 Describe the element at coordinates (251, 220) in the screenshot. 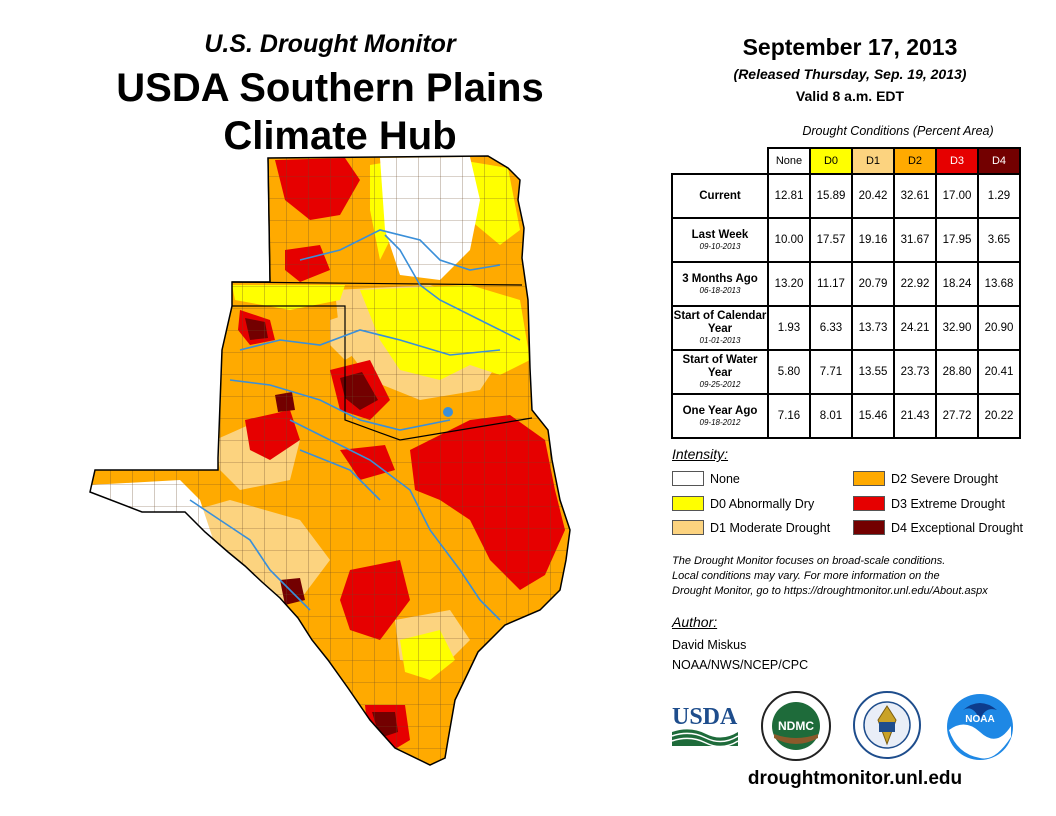

I see `kansas-oklahoma-border-west` at that location.